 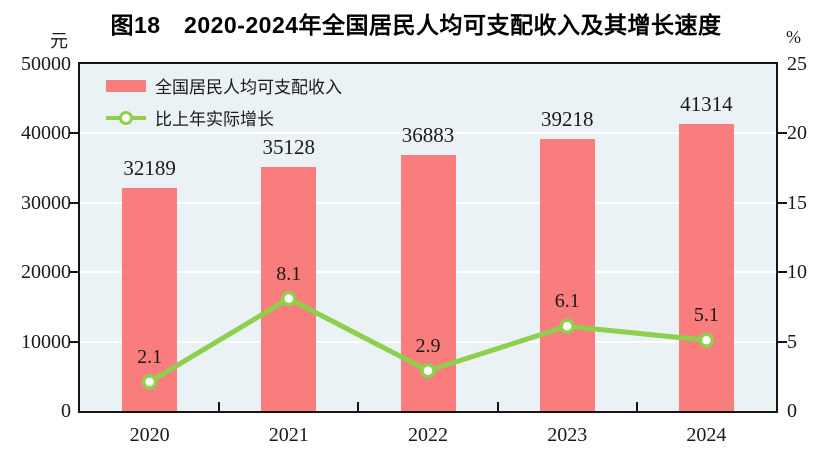 What do you see at coordinates (46, 272) in the screenshot?
I see `left-axis-tick-label: 20000` at bounding box center [46, 272].